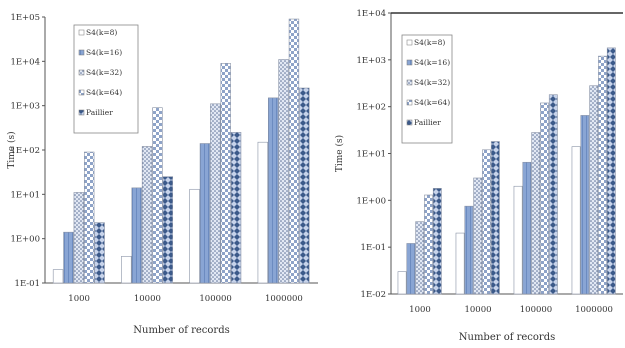 Image resolution: width=625 pixels, height=348 pixels. I want to click on legend-box, so click(106, 79).